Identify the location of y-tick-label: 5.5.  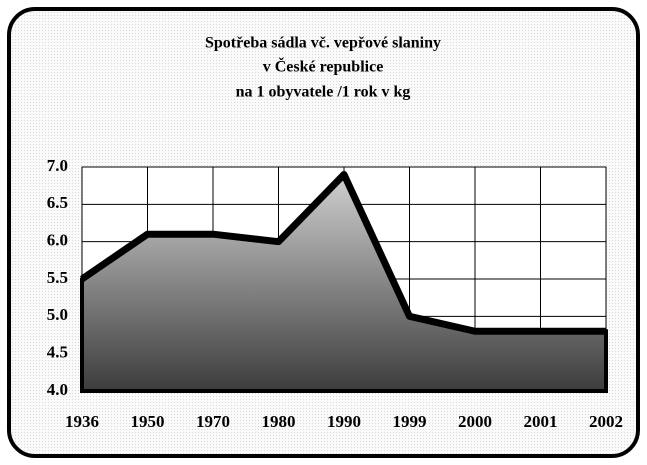
(57, 277).